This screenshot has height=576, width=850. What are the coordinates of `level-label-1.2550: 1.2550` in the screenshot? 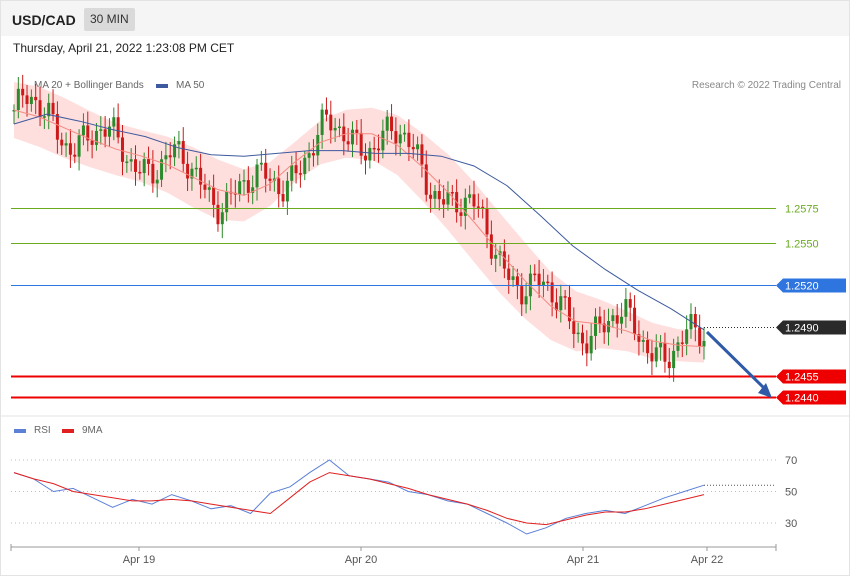 It's located at (802, 245).